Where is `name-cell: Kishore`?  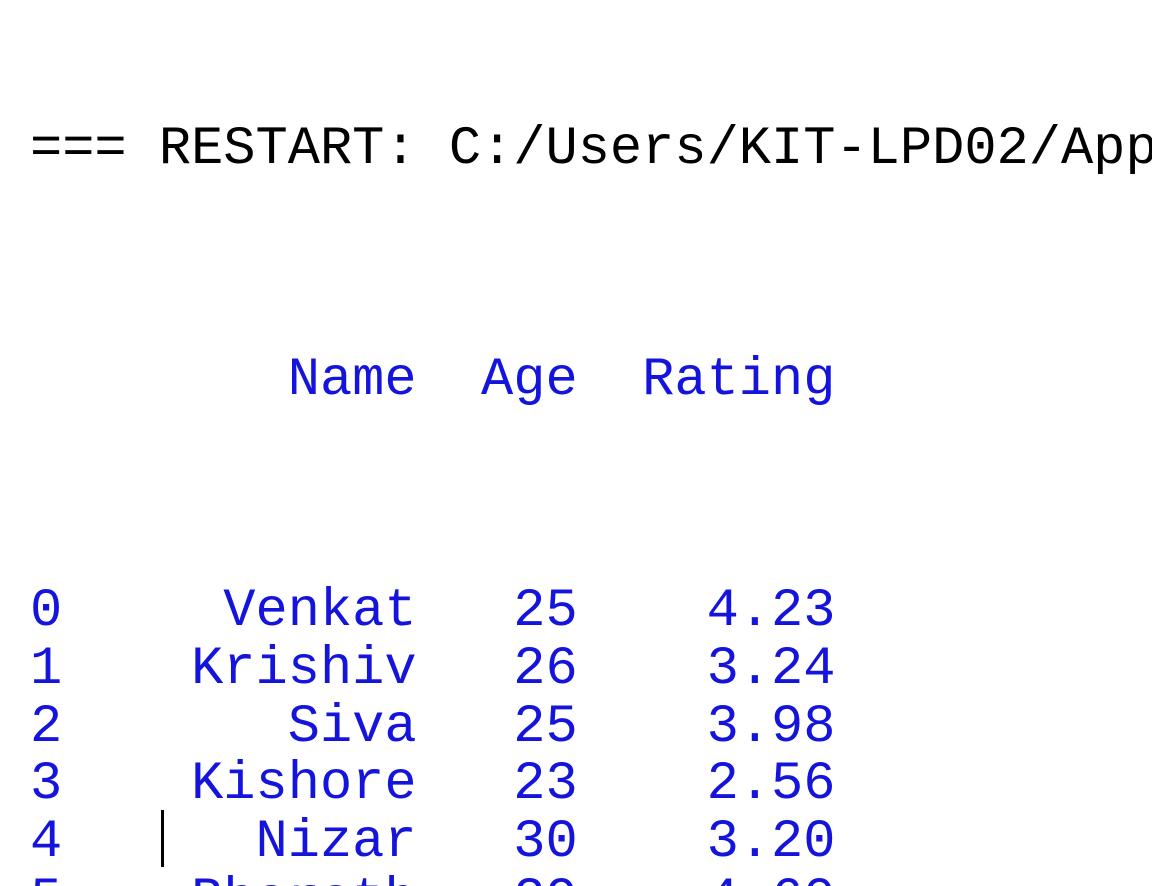
name-cell: Kishore is located at coordinates (287, 785).